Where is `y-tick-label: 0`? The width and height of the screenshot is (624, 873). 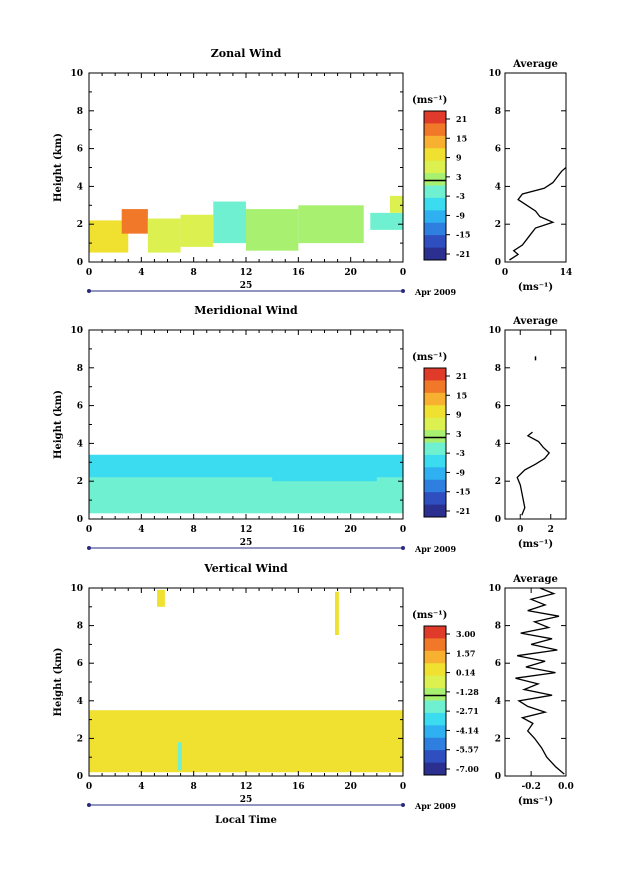
y-tick-label: 0 is located at coordinates (80, 263).